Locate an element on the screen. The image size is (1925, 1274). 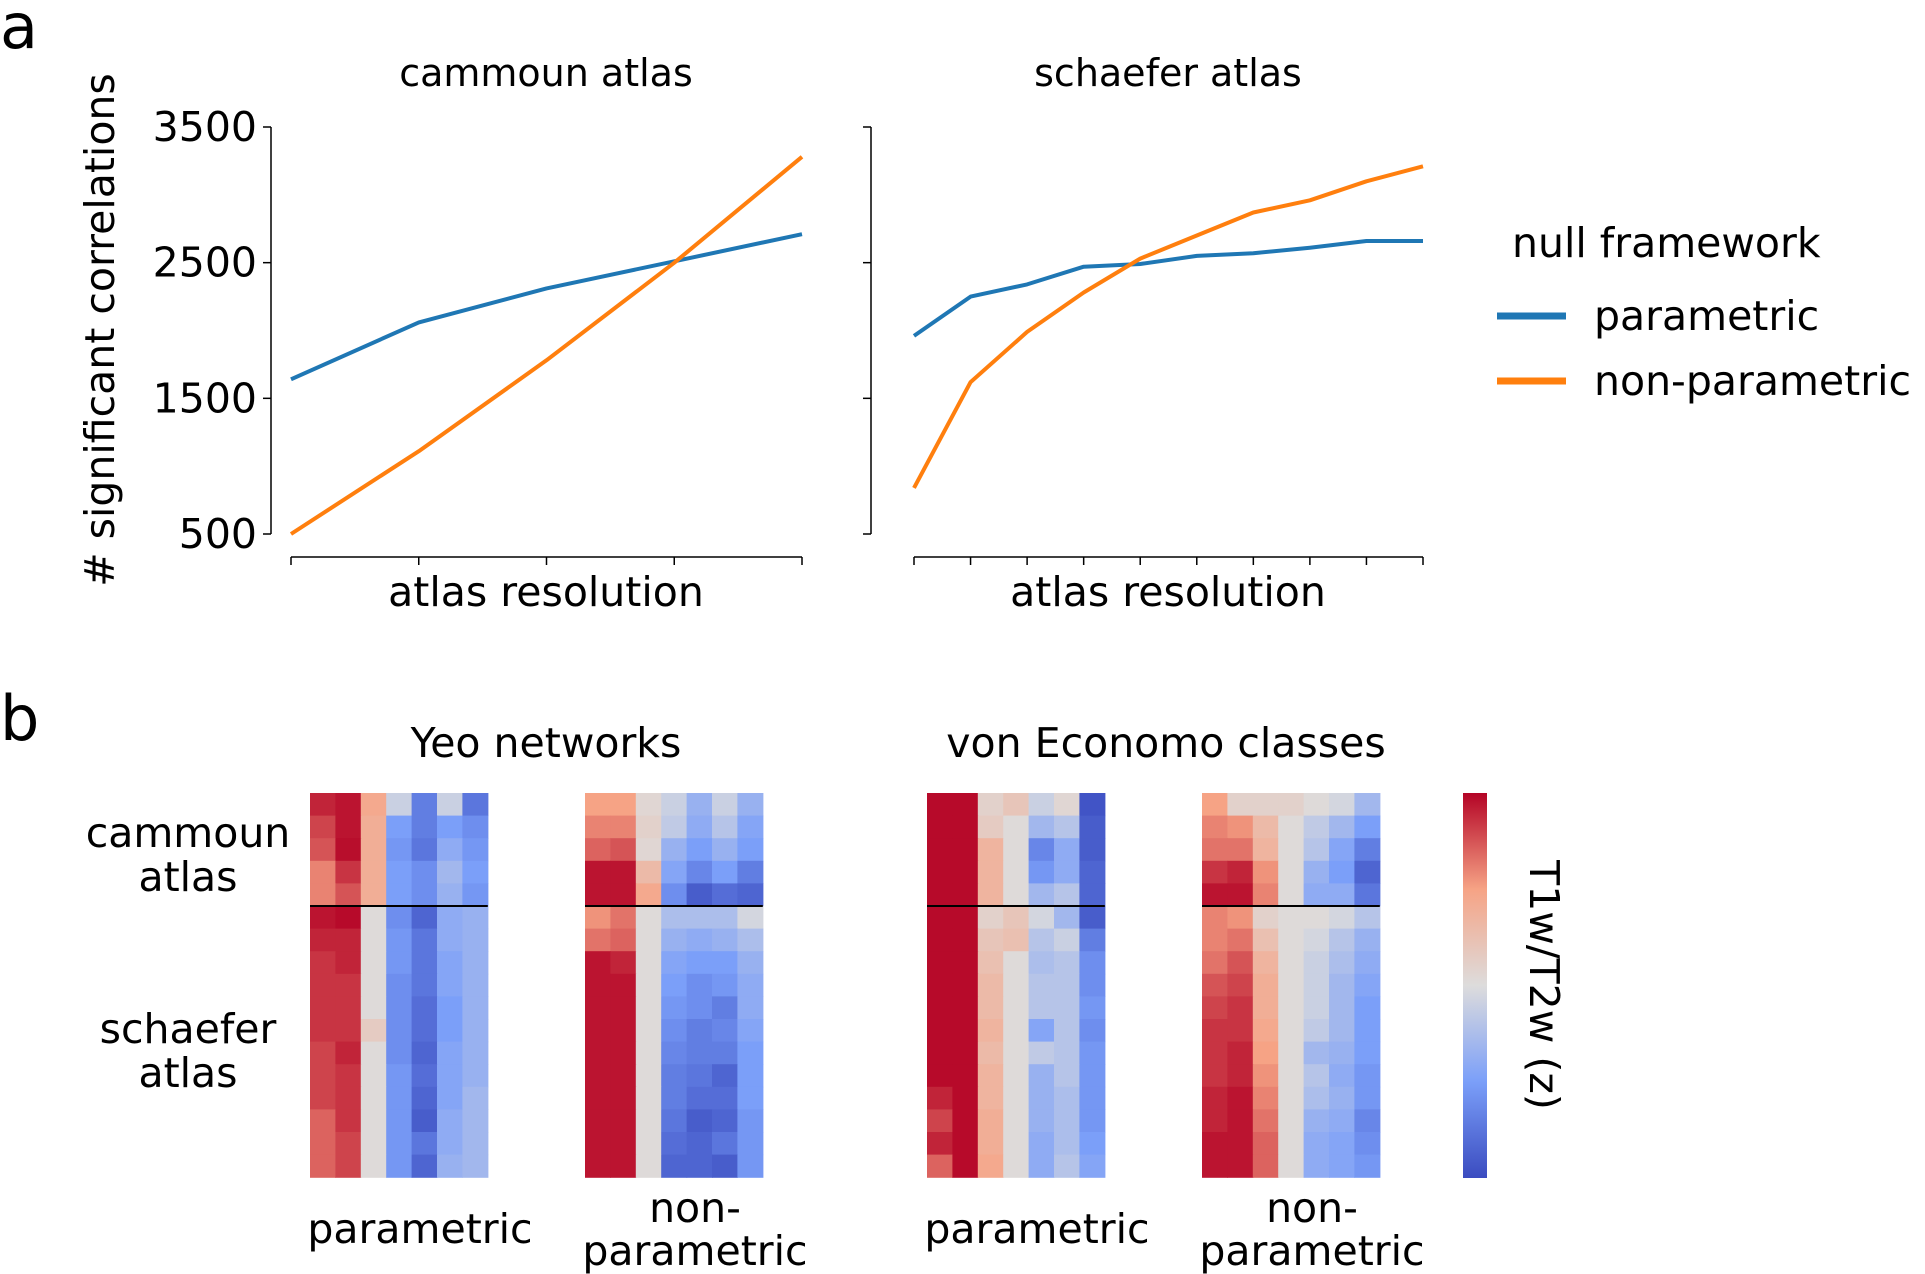
series-lines is located at coordinates (546, 345).